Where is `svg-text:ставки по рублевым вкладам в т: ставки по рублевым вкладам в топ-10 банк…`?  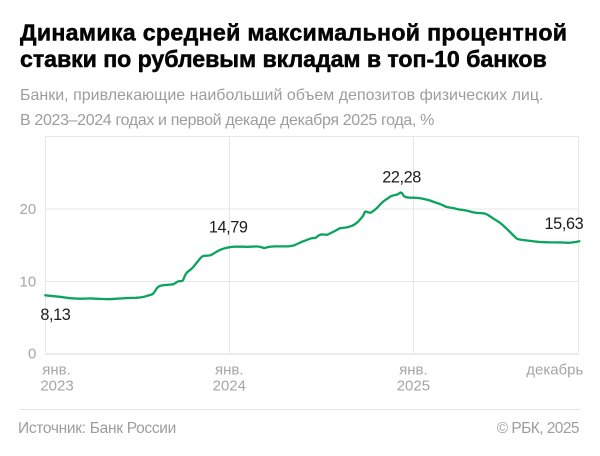
svg-text:ставки по рублевым вкладам в т: ставки по рублевым вкладам в топ-10 банк… is located at coordinates (283, 59).